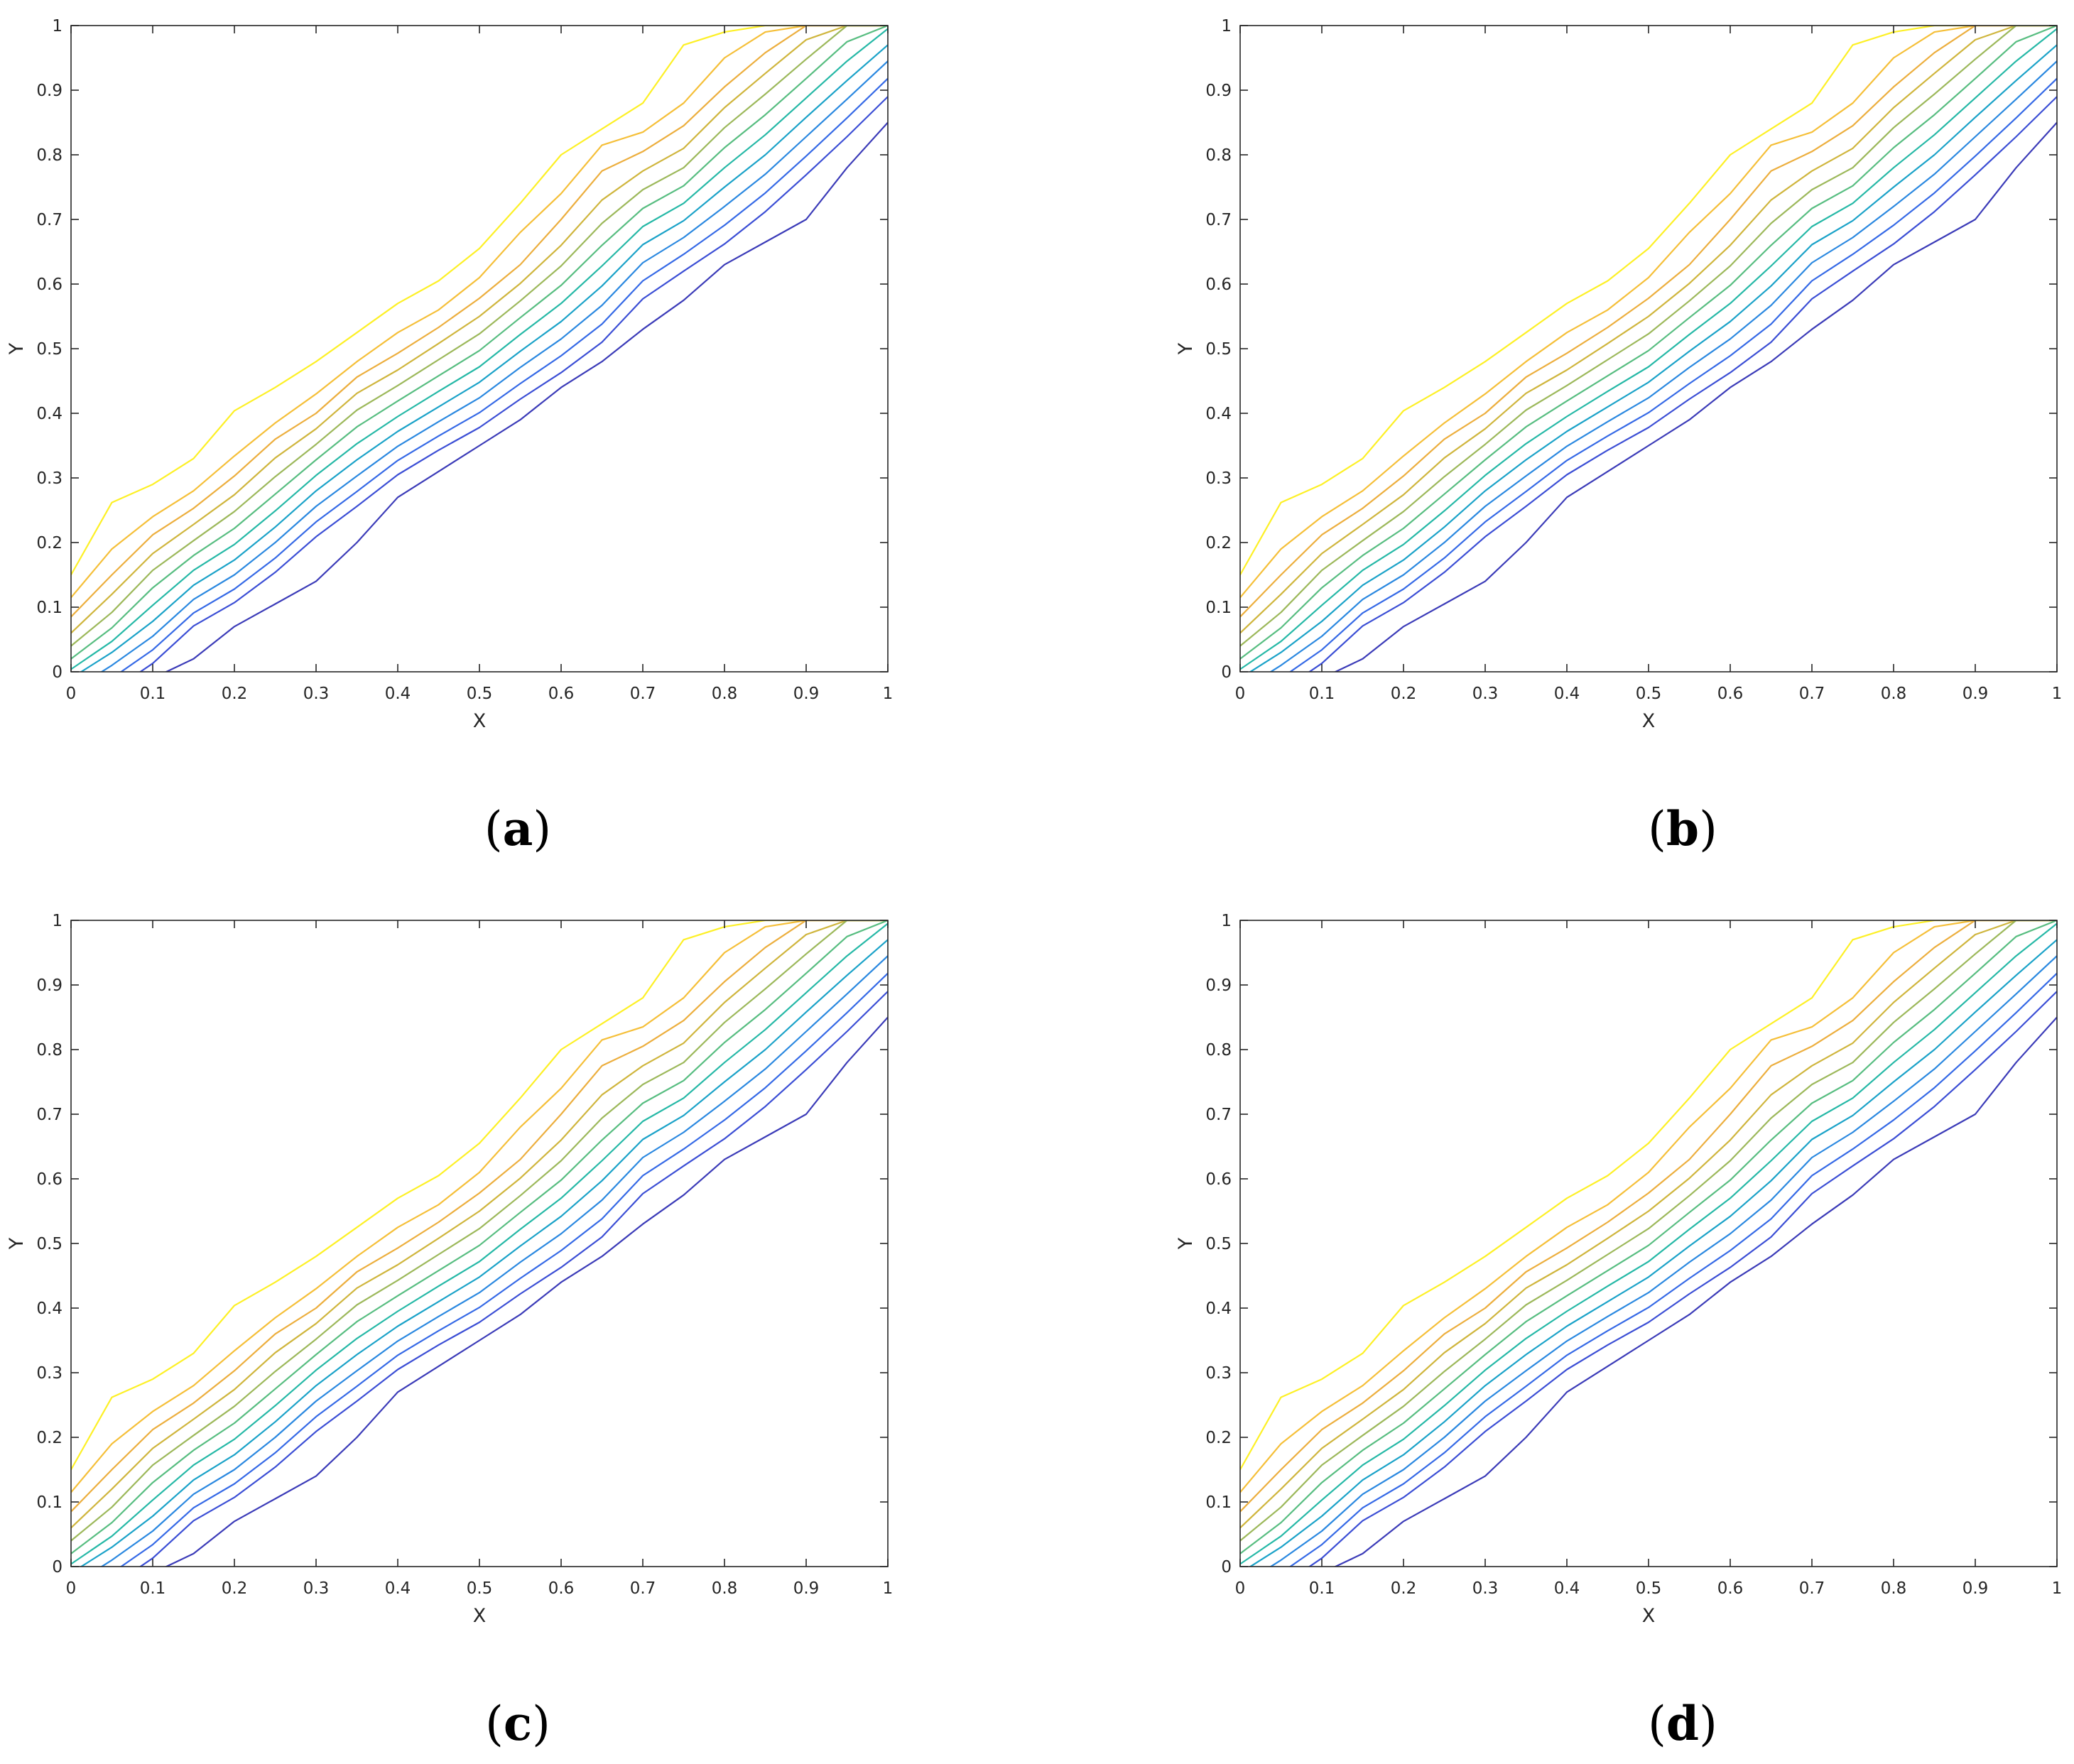 Image resolution: width=2074 pixels, height=1764 pixels. I want to click on y-tick-label-c: 0.8, so click(49, 1050).